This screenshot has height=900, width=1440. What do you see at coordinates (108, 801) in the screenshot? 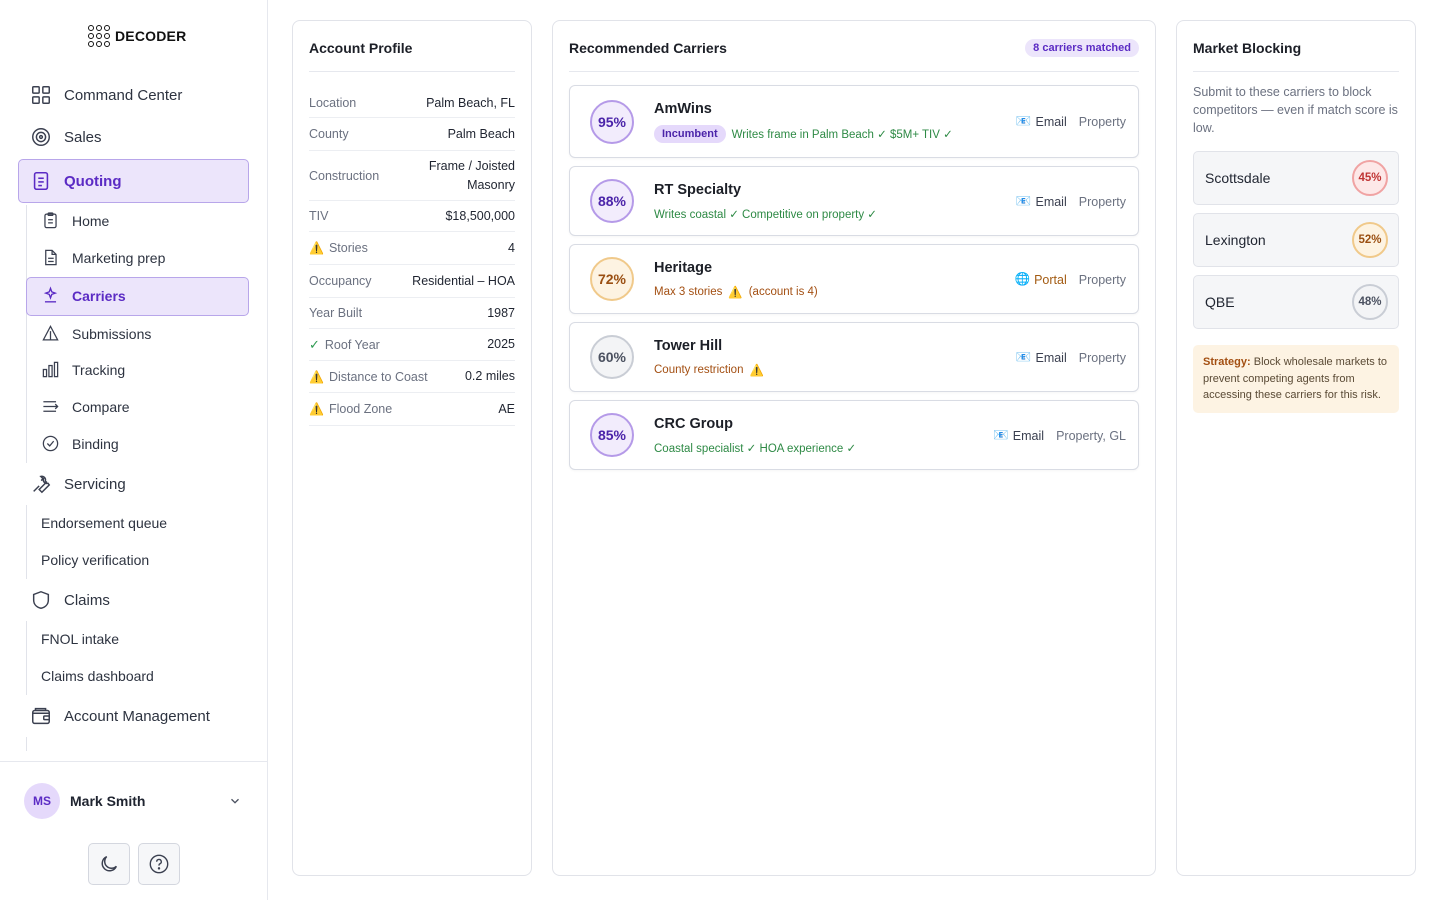
I see `user-name: Mark Smith` at bounding box center [108, 801].